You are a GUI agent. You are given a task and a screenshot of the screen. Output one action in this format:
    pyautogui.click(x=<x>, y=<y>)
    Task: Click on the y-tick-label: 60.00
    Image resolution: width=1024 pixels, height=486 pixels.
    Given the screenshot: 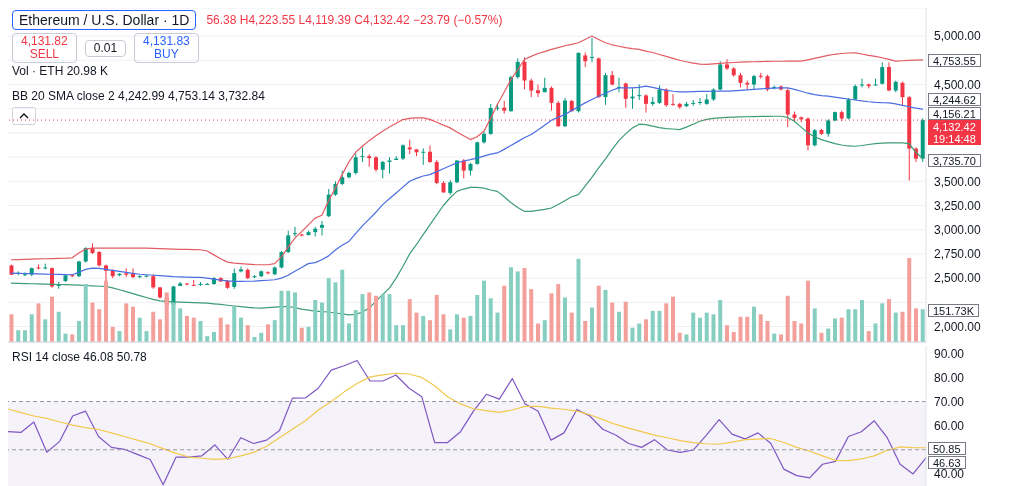 What is the action you would take?
    pyautogui.click(x=949, y=425)
    